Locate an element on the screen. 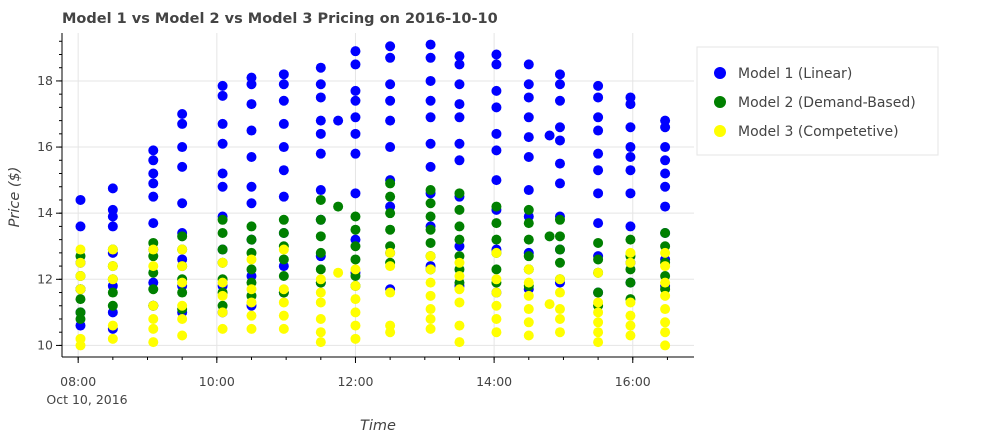 This screenshot has width=1000, height=437. x-date-label: Oct 10, 2016 is located at coordinates (86, 399).